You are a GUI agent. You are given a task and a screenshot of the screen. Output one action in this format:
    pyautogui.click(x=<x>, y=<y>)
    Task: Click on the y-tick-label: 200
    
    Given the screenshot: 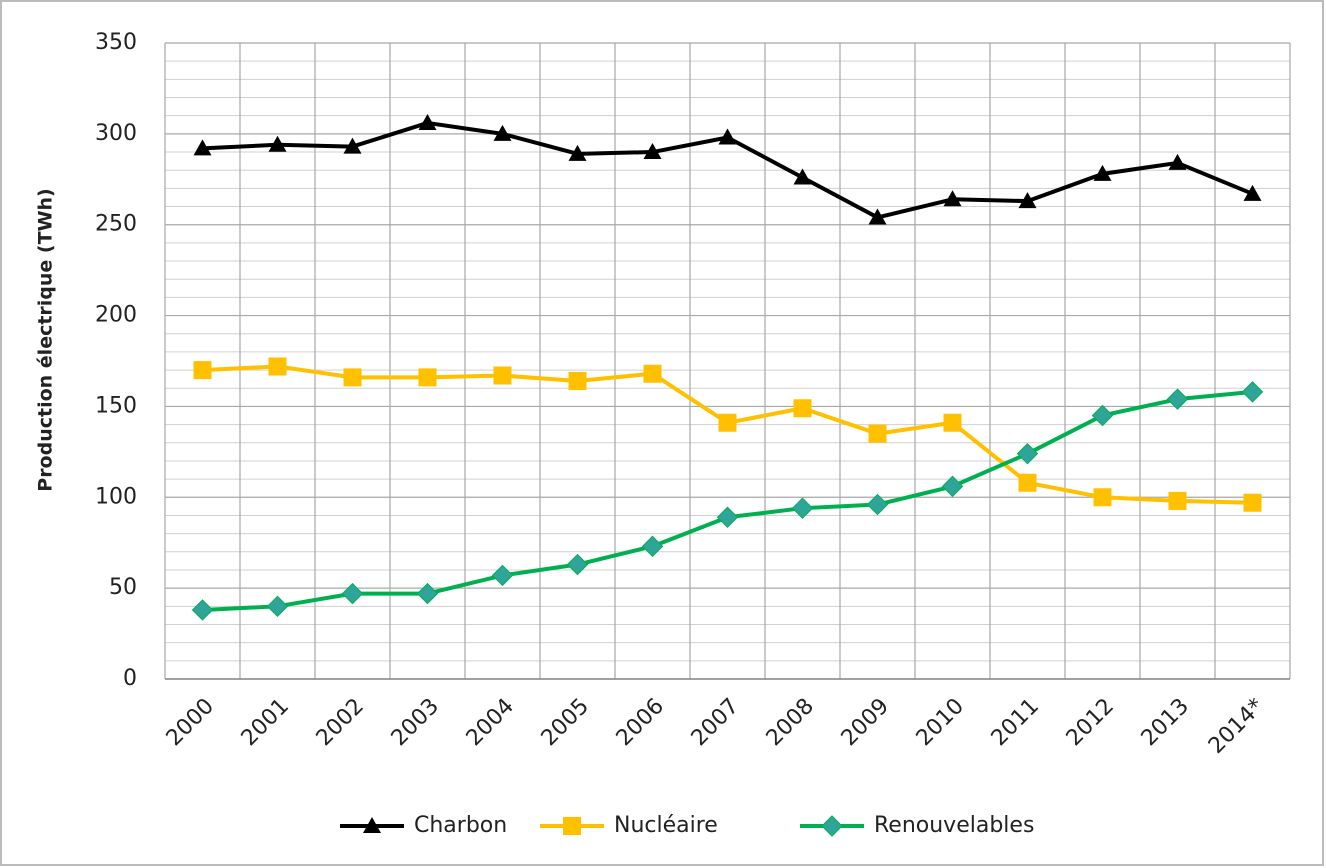 What is the action you would take?
    pyautogui.click(x=116, y=315)
    